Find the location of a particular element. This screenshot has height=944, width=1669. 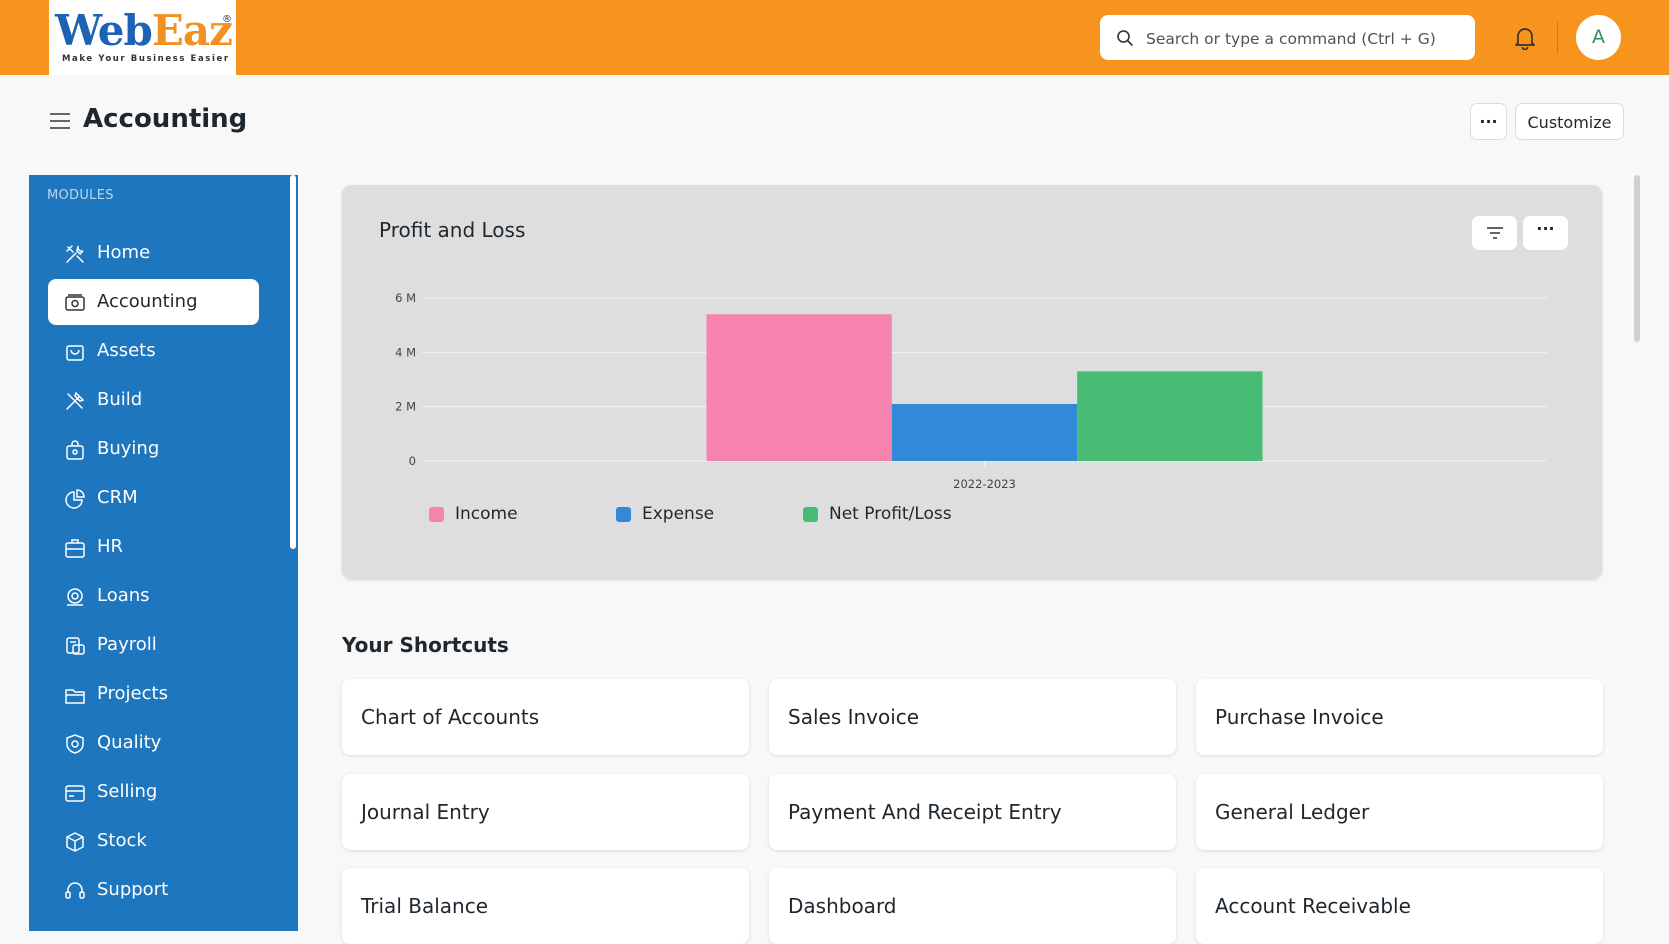

shortcut-label: Trial Balance is located at coordinates (424, 906).